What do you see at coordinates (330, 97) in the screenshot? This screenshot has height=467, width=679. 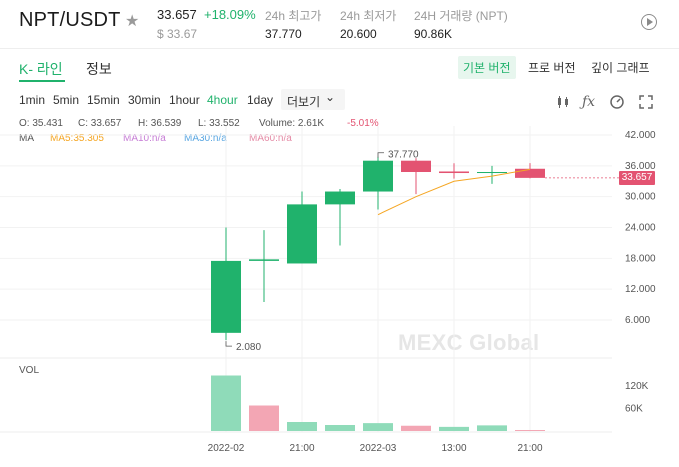 I see `chevron-down-icon: ⌄` at bounding box center [330, 97].